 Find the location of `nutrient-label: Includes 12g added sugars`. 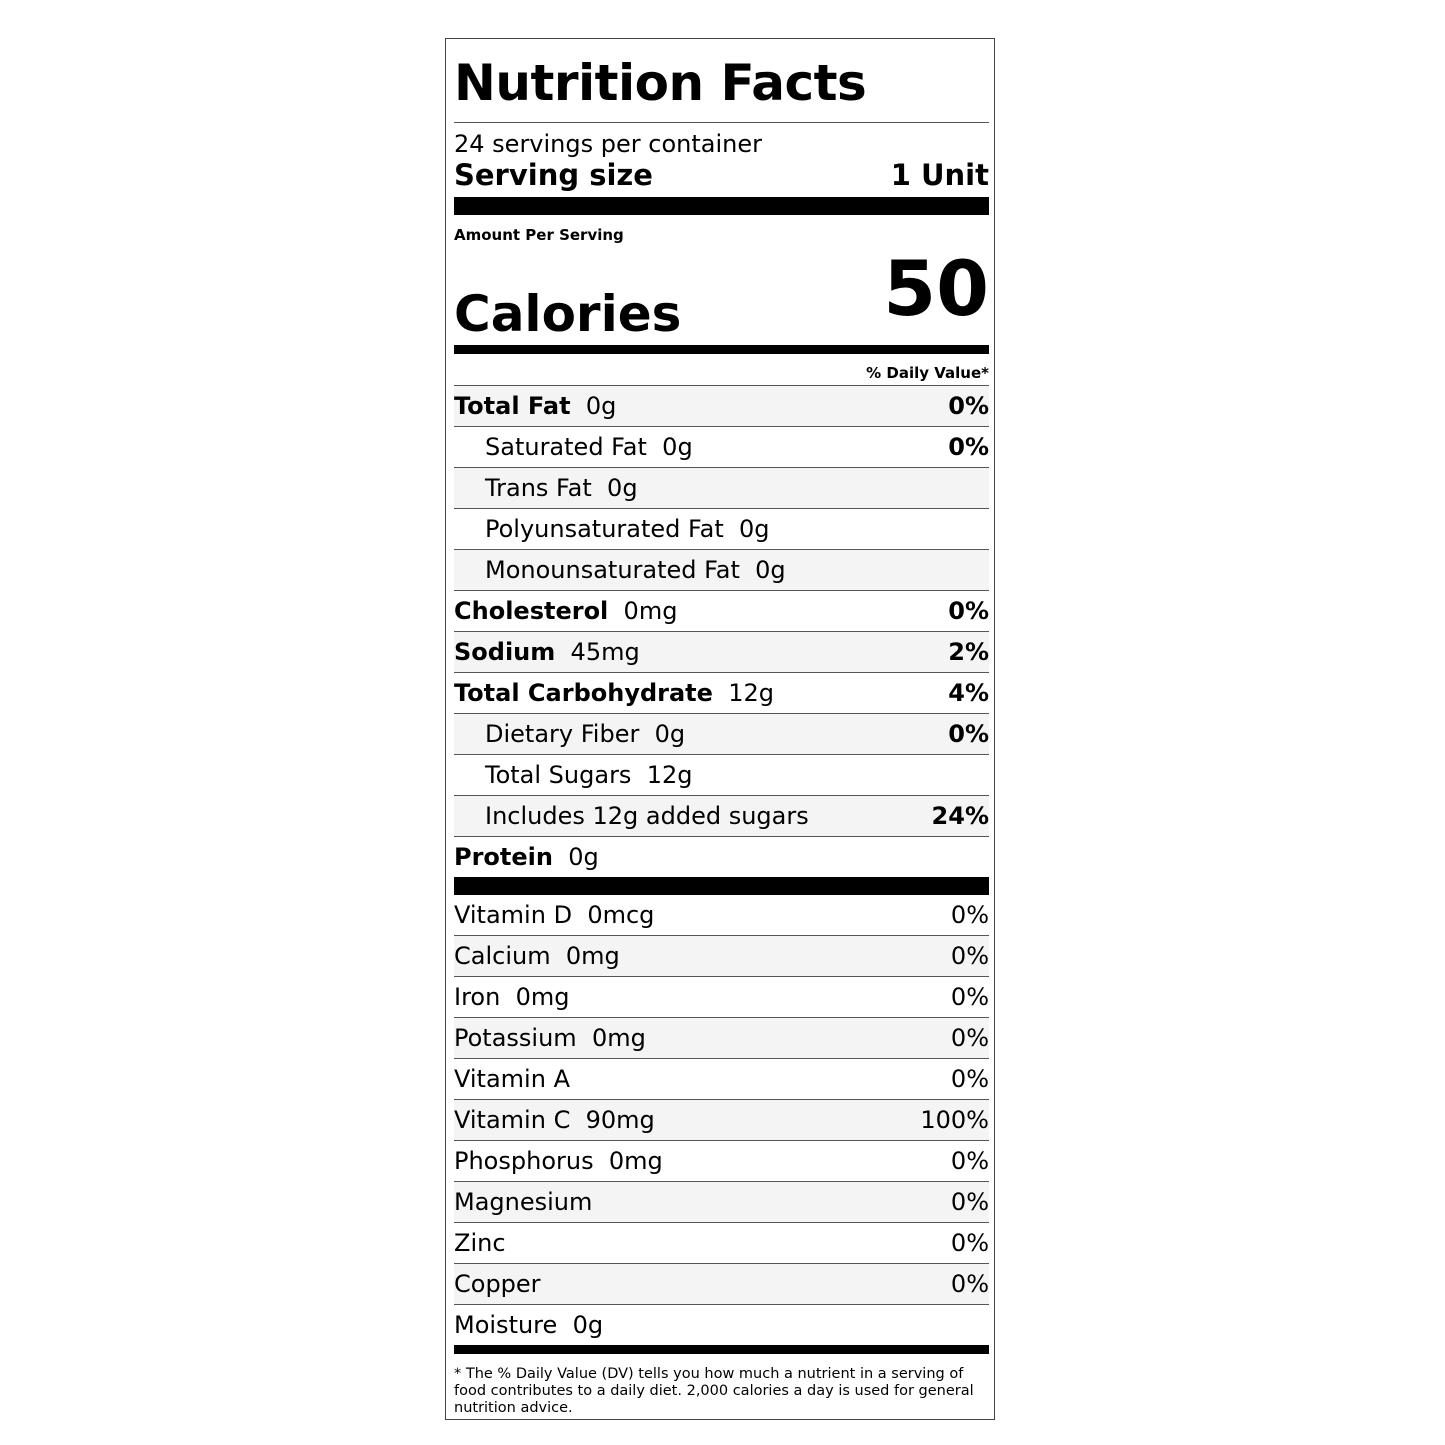

nutrient-label: Includes 12g added sugars is located at coordinates (631, 816).